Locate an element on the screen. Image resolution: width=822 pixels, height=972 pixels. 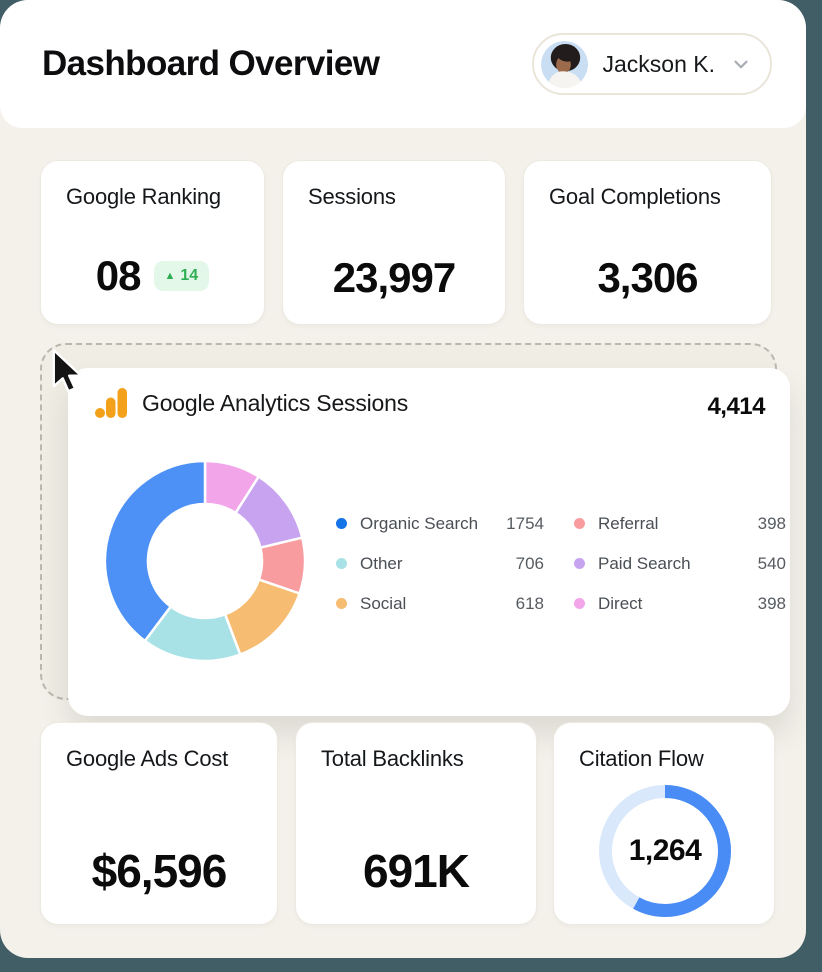
avatar is located at coordinates (564, 64).